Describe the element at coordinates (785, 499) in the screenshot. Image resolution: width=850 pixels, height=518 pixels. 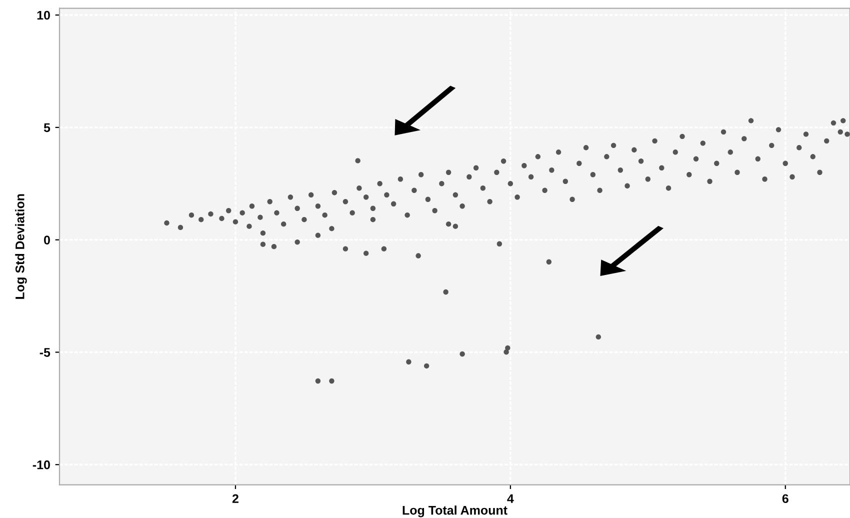
I see `x-tick-label: 6` at that location.